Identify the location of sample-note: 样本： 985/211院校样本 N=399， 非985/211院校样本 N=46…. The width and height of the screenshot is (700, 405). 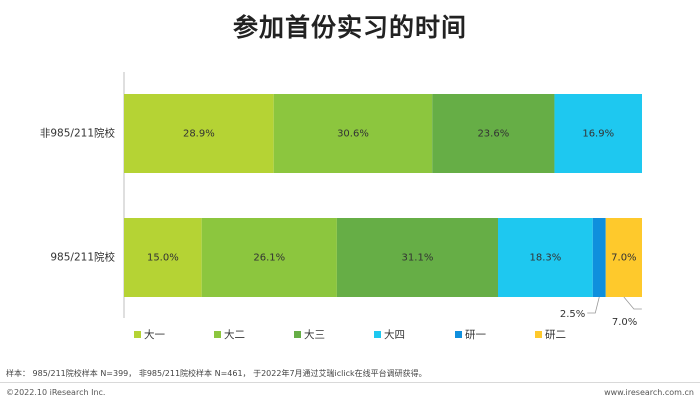
(216, 373).